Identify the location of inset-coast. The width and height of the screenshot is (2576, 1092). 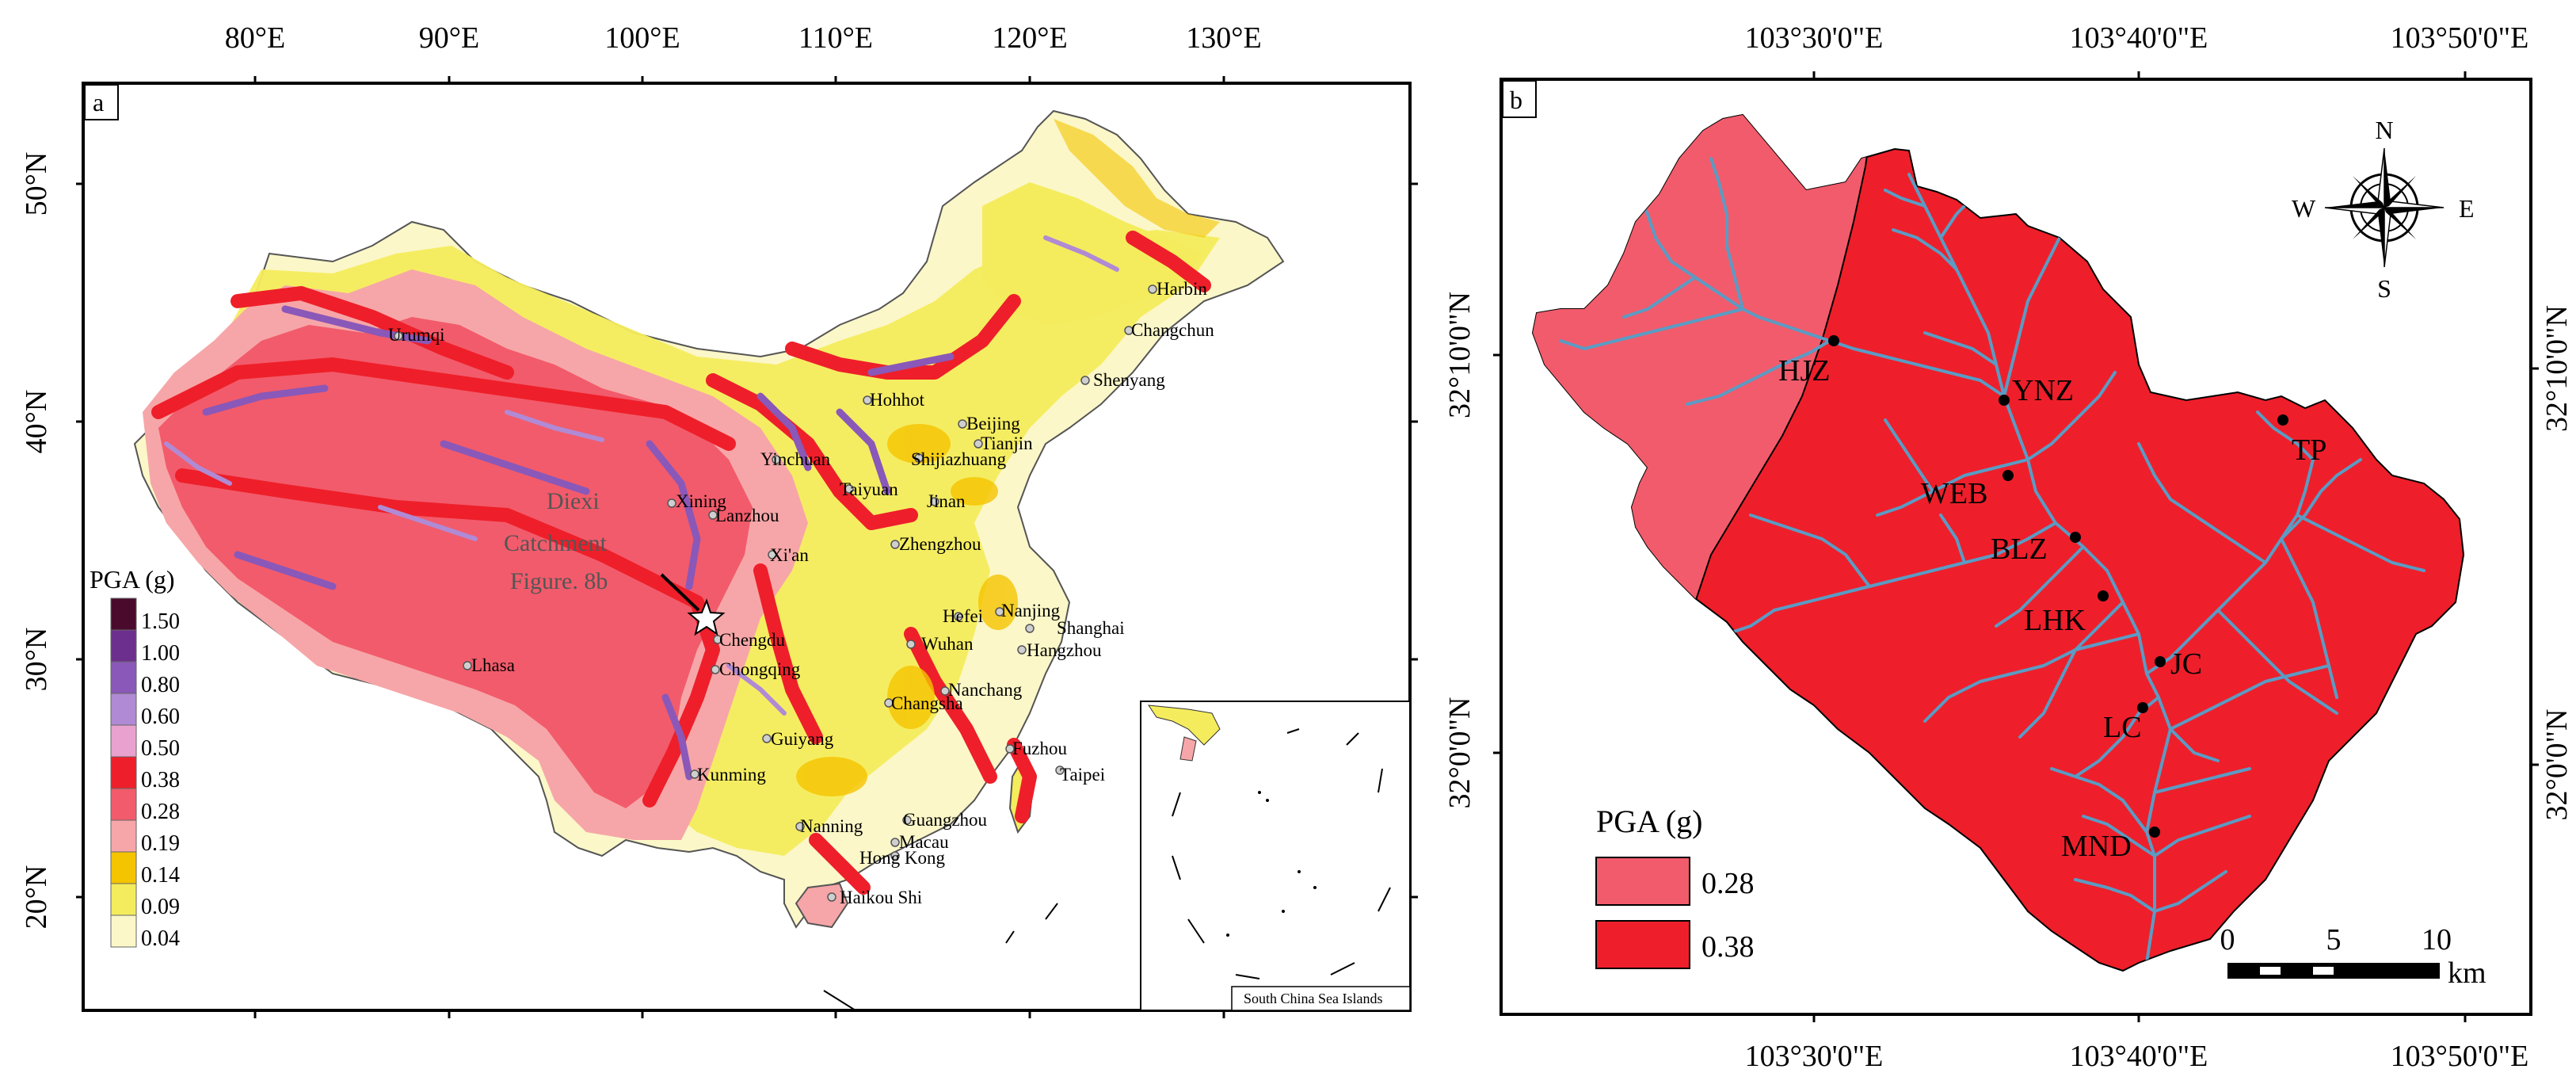
(1184, 725).